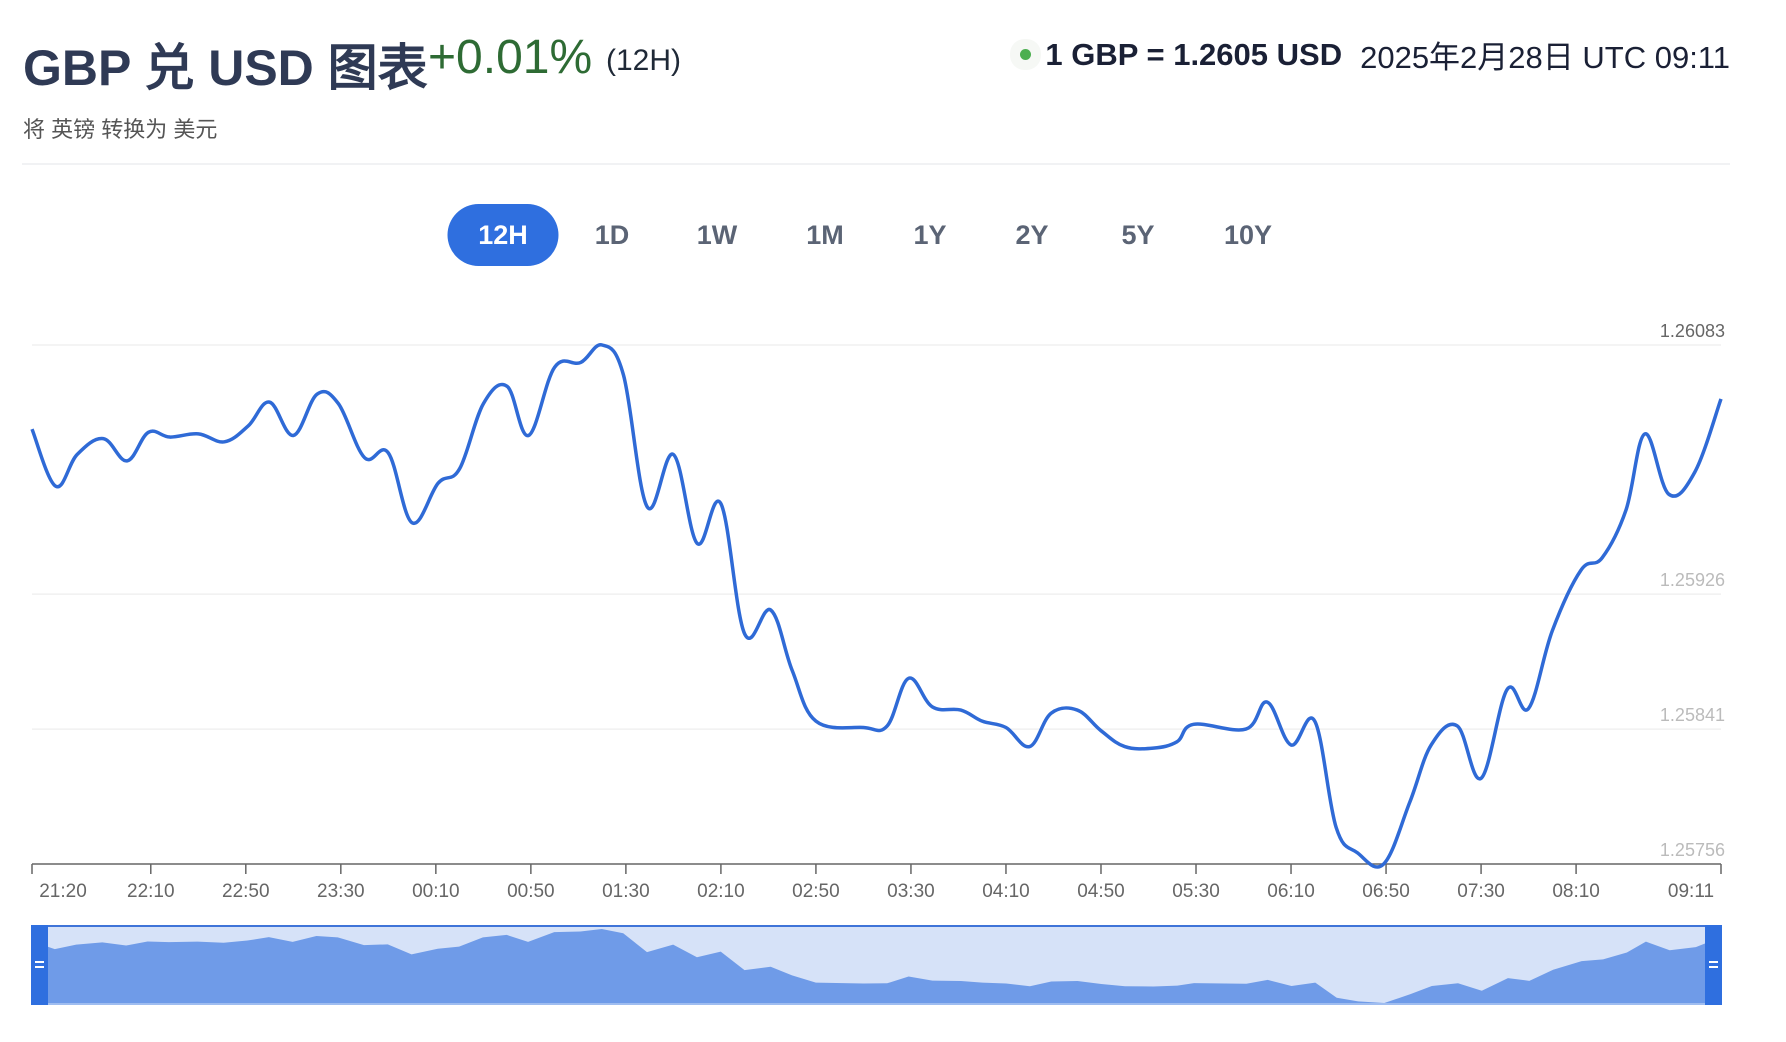 The height and width of the screenshot is (1042, 1786). I want to click on tab-10y: 10Y, so click(1248, 235).